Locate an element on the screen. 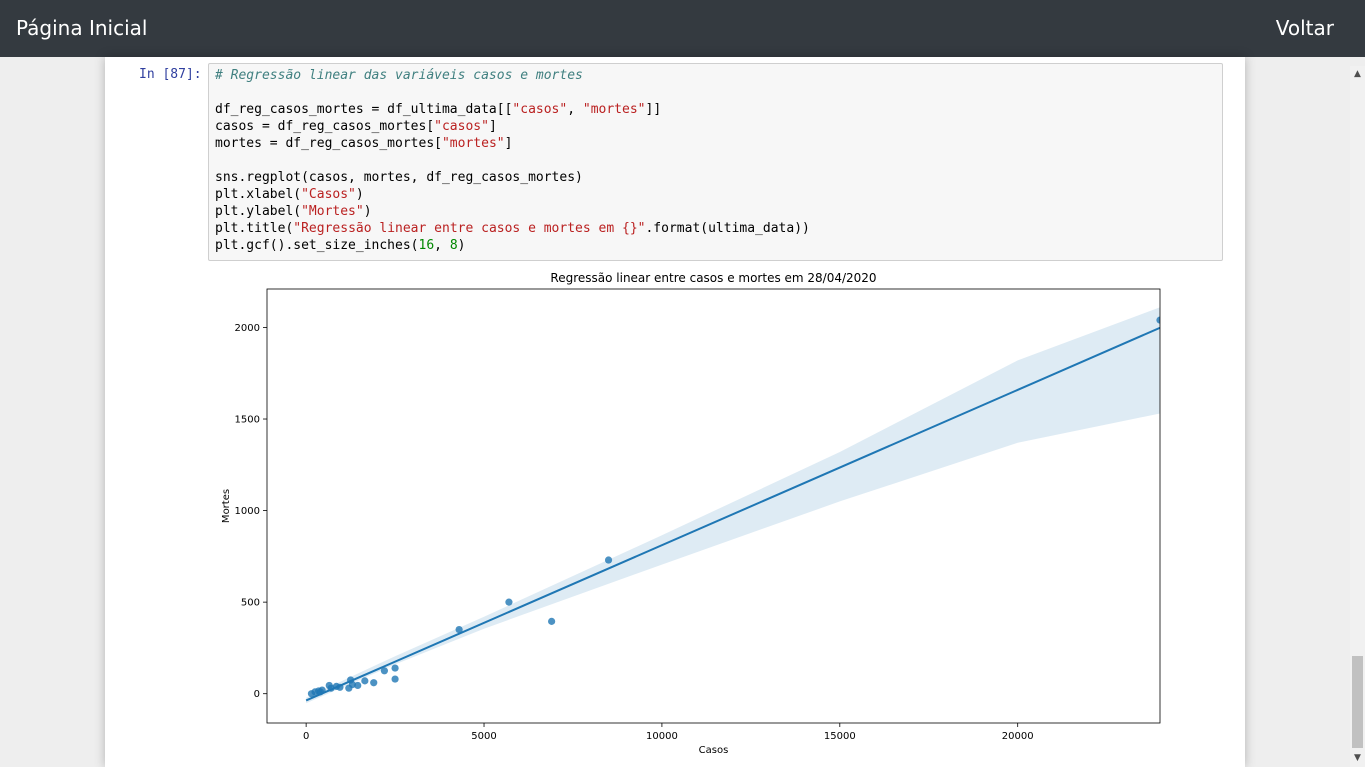 This screenshot has height=767, width=1365. x-tick-label: 10000 is located at coordinates (662, 736).